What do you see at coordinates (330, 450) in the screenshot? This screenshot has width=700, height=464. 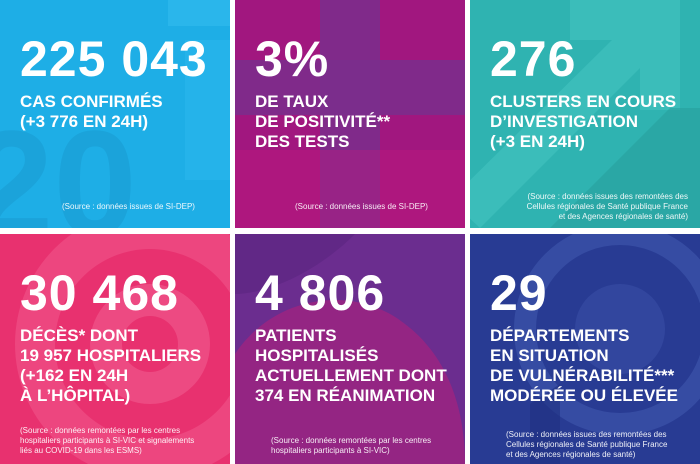 I see `source-line: hospitaliers participants à SI-VIC)` at bounding box center [330, 450].